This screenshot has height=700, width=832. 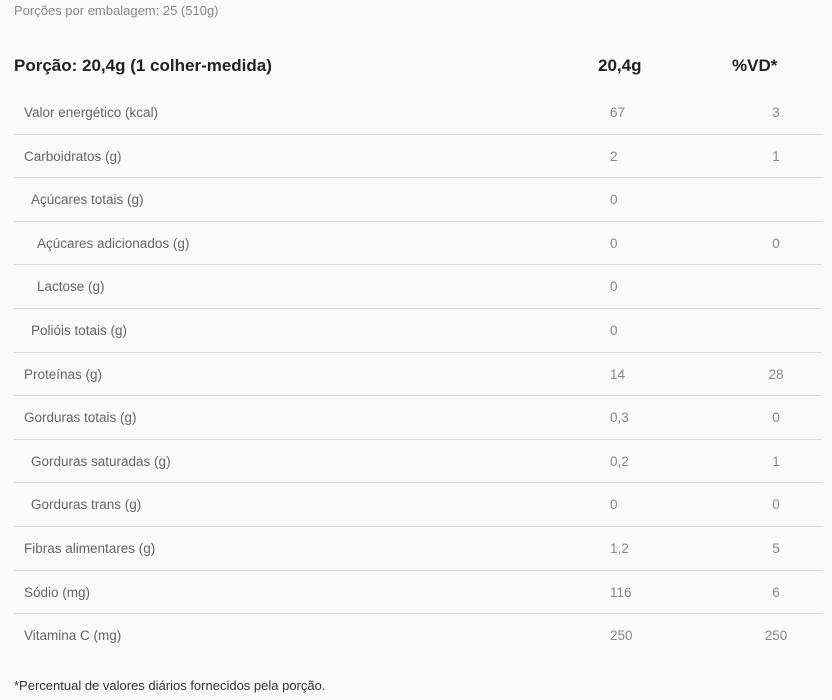 What do you see at coordinates (418, 200) in the screenshot?
I see `table-row: Açúcares totais (g) 0` at bounding box center [418, 200].